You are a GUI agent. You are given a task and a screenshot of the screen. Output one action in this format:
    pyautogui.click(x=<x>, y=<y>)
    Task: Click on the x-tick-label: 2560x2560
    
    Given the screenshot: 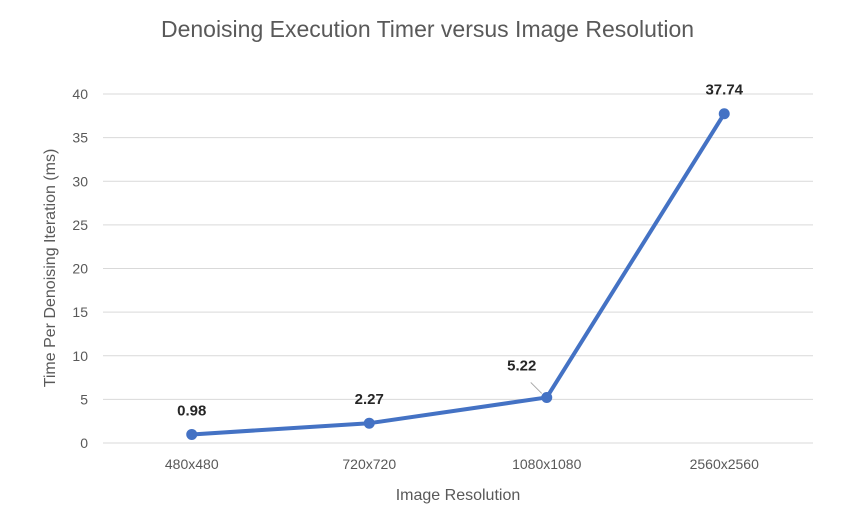 What is the action you would take?
    pyautogui.click(x=725, y=464)
    